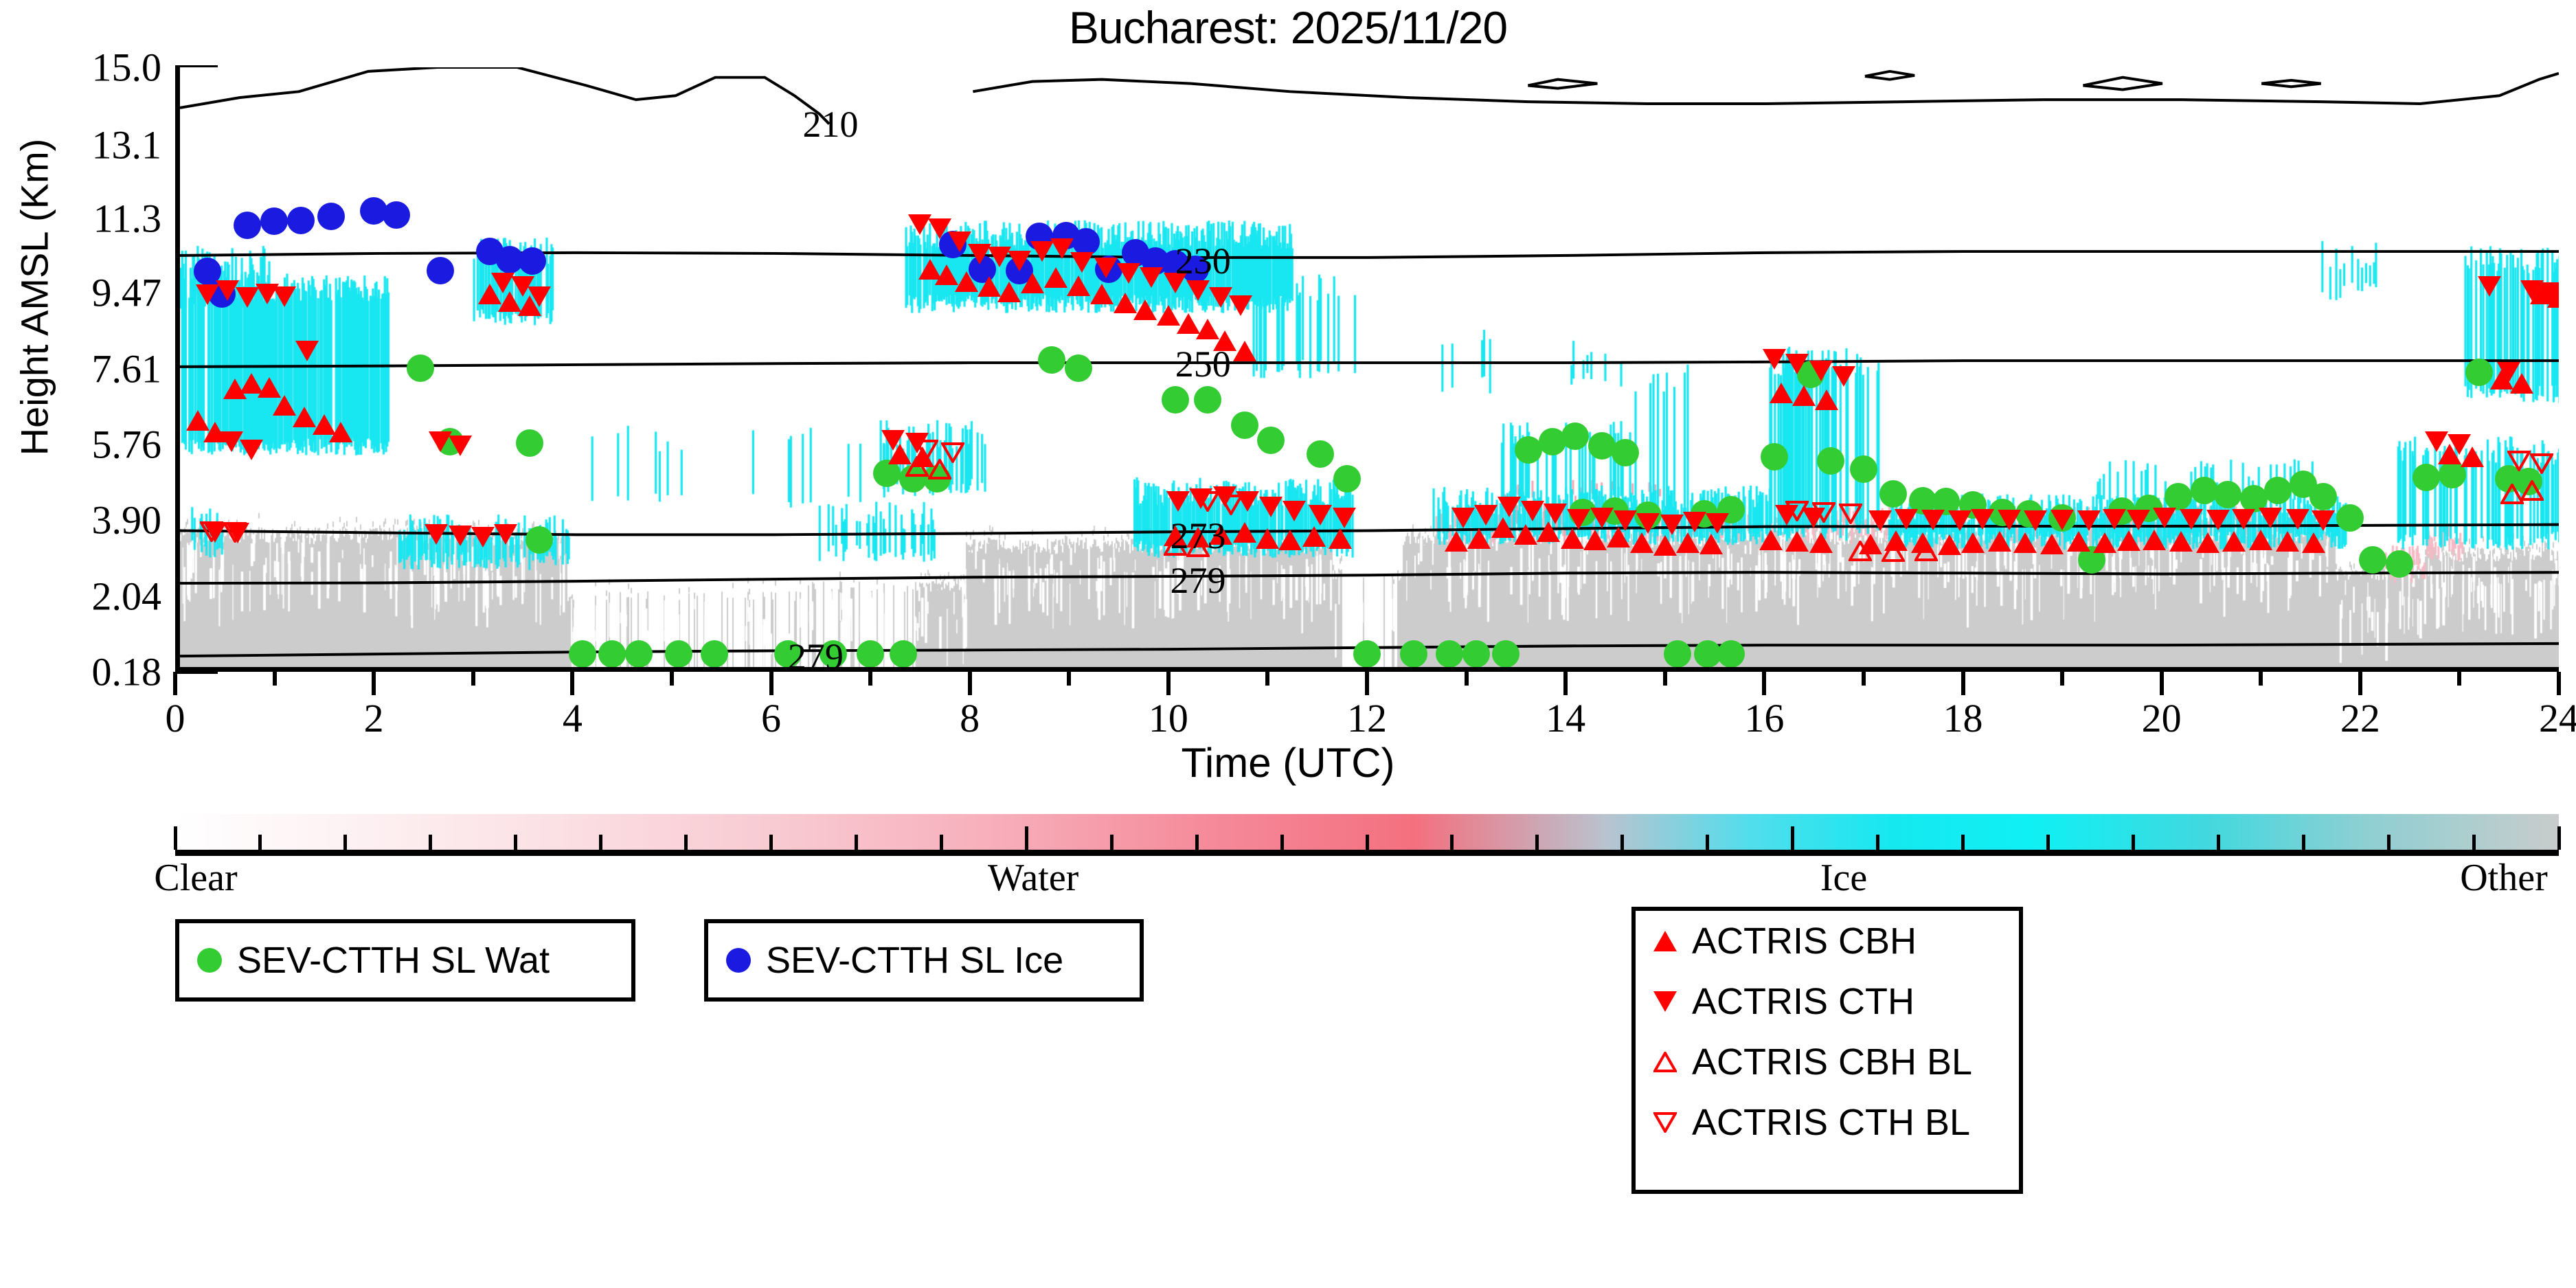 This screenshot has height=1288, width=2576. What do you see at coordinates (1168, 718) in the screenshot?
I see `x-tick-label: 10` at bounding box center [1168, 718].